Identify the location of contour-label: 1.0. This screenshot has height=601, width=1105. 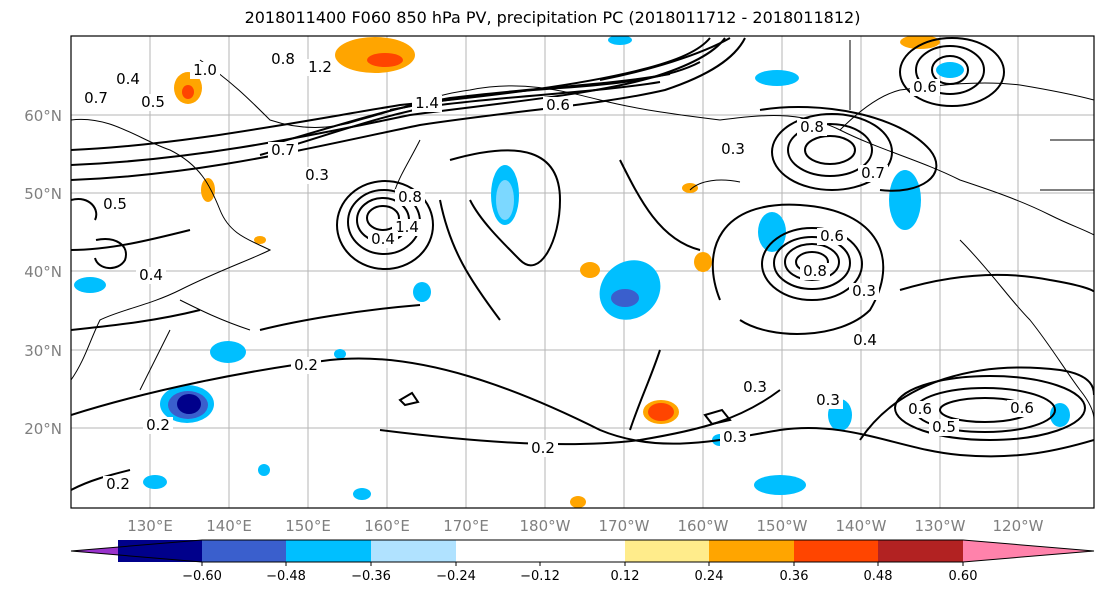
(205, 70).